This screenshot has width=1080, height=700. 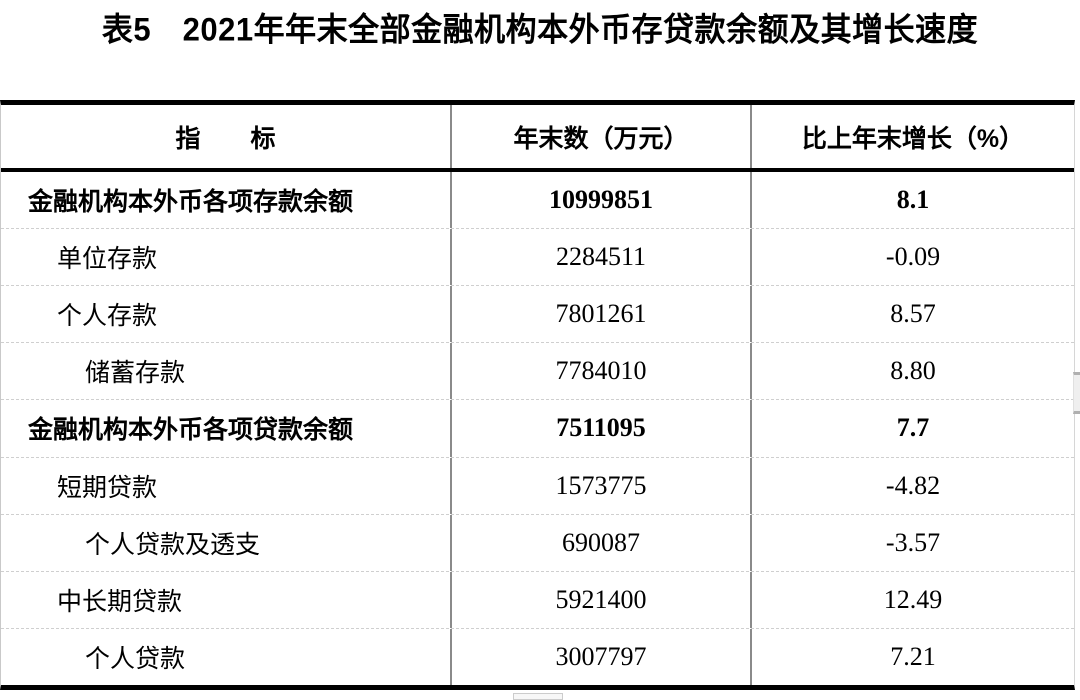 What do you see at coordinates (602, 371) in the screenshot?
I see `value-cell: 7784010` at bounding box center [602, 371].